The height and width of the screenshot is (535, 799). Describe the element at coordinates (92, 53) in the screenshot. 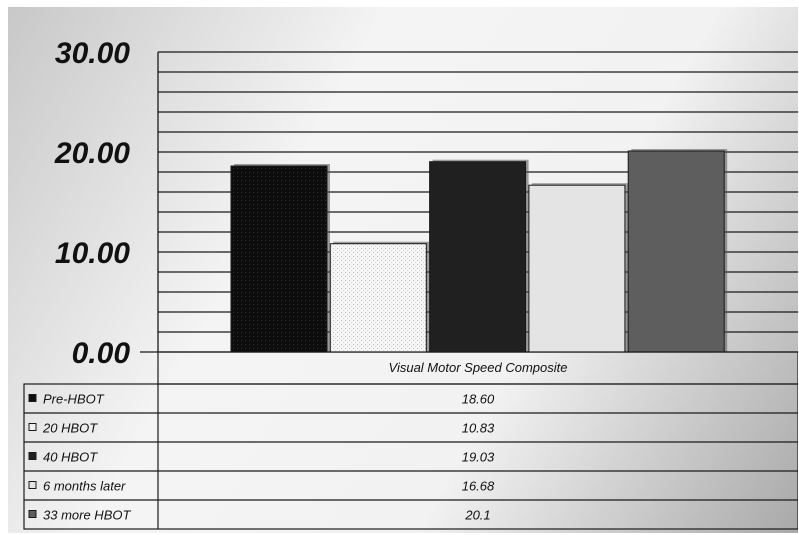

I see `y-tick-label: 30.00` at that location.